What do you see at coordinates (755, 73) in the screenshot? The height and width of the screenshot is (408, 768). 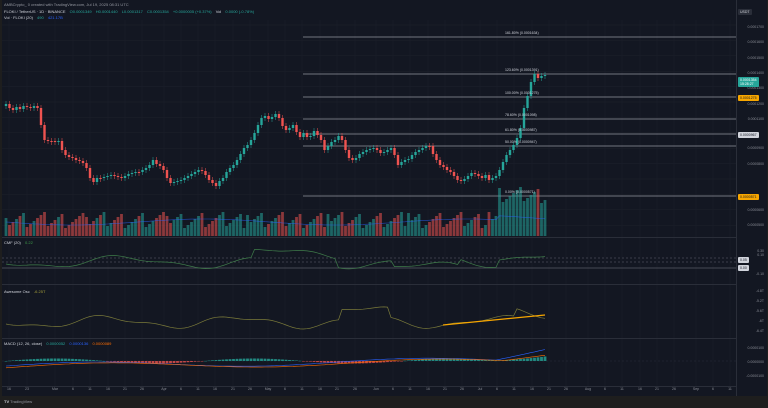 I see `price-label: 0.0001400` at bounding box center [755, 73].